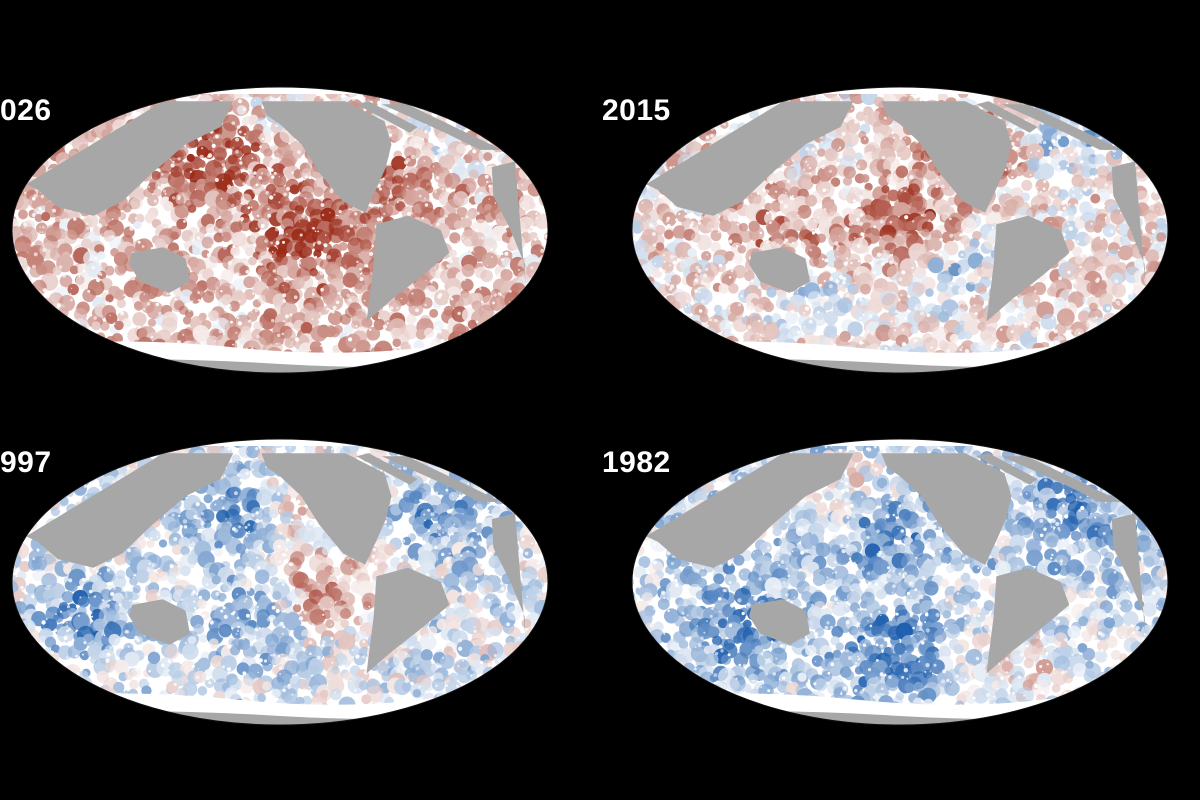 This screenshot has width=1200, height=800. Describe the element at coordinates (636, 462) in the screenshot. I see `panel-year-label: 1982` at that location.